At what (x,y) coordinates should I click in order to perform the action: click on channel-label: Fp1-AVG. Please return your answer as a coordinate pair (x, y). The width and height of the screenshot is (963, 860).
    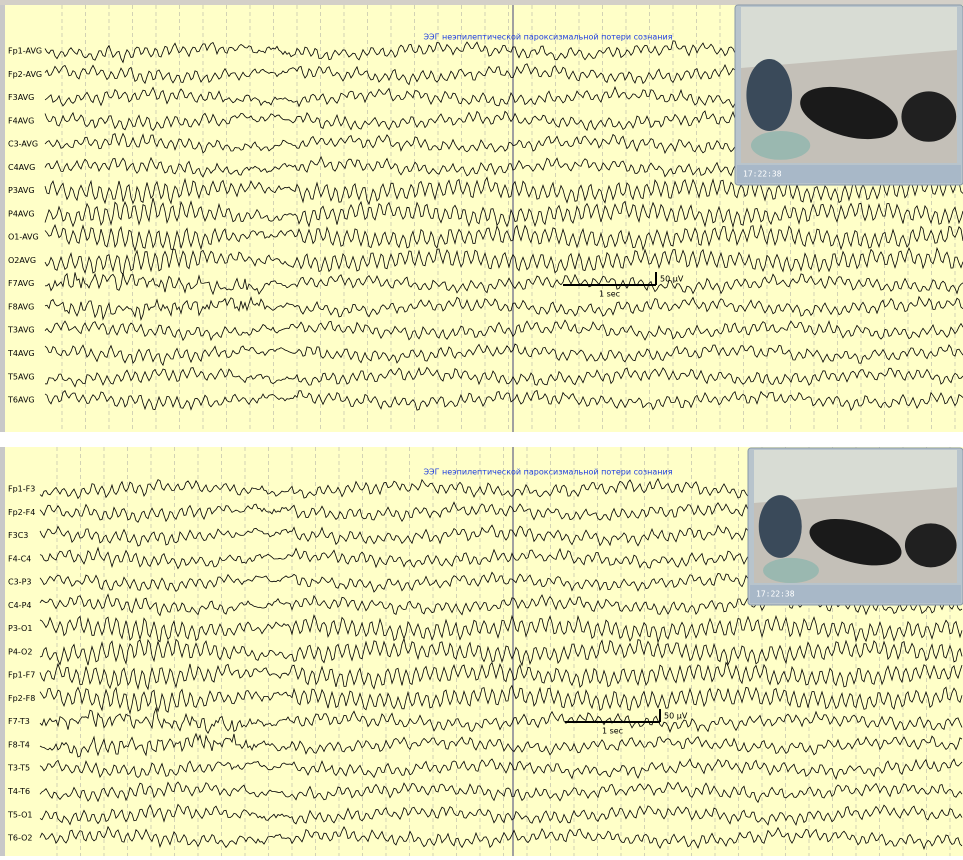
    Looking at the image, I should click on (25, 51).